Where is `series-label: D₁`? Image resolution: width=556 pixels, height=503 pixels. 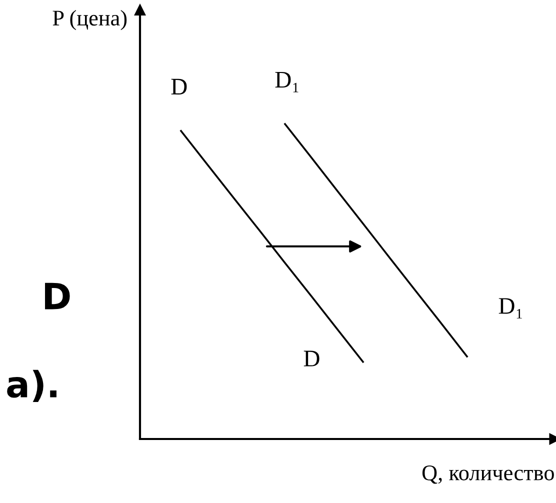
series-label: D₁ is located at coordinates (286, 82).